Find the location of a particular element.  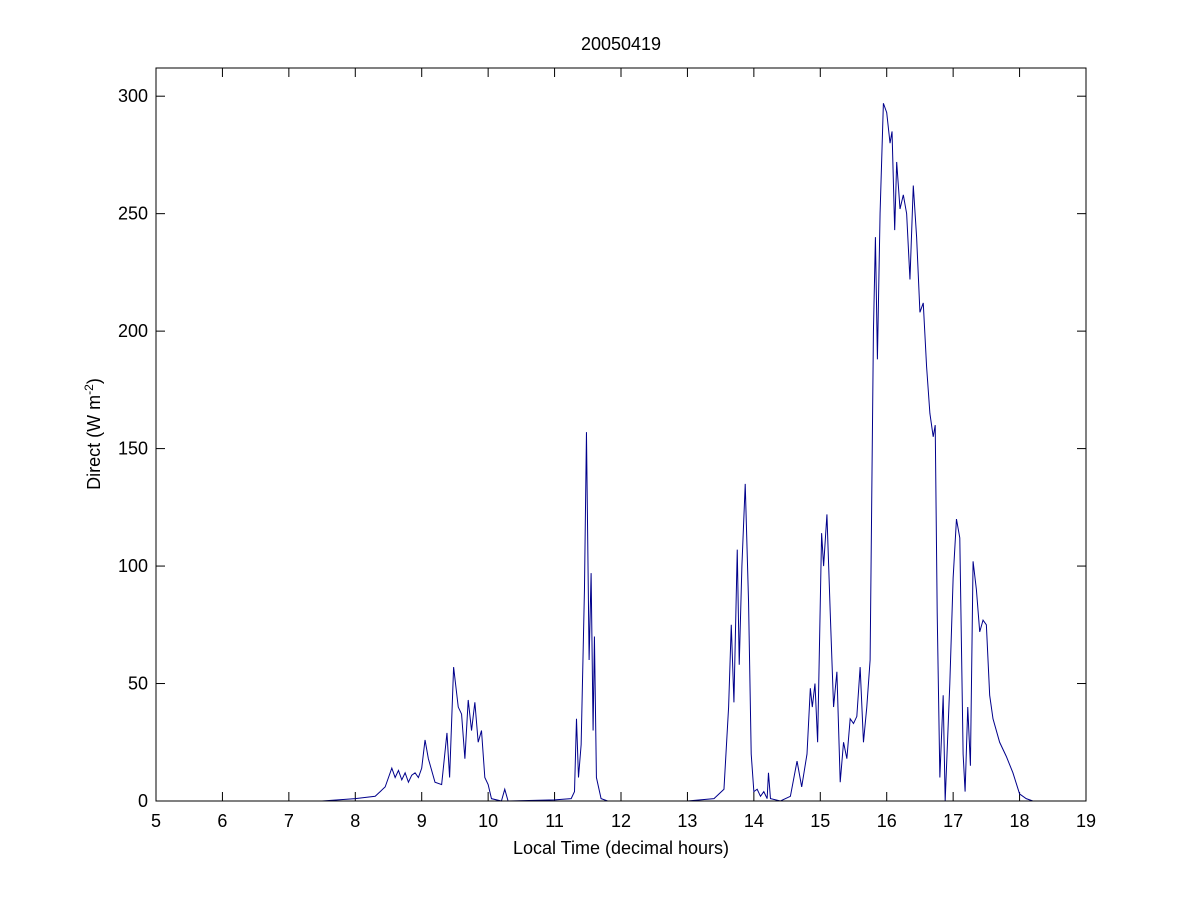

x-tick-label: 16 is located at coordinates (887, 821).